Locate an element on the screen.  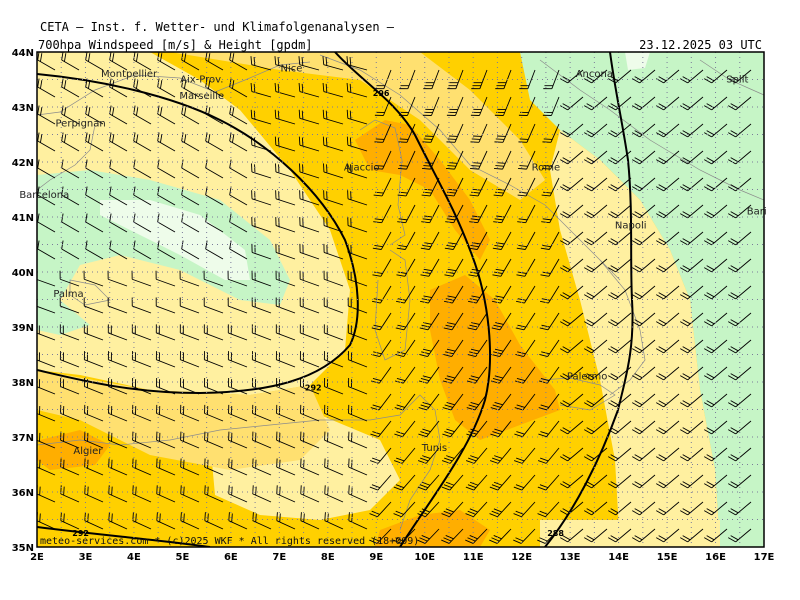
lat-tick-label: 42N is located at coordinates (23, 163).